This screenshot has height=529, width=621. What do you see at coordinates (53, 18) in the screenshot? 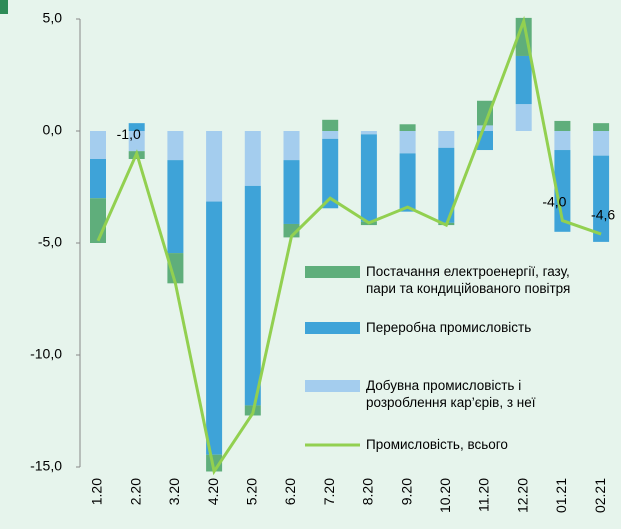
I see `y-tick-label: 5,0` at bounding box center [53, 18].